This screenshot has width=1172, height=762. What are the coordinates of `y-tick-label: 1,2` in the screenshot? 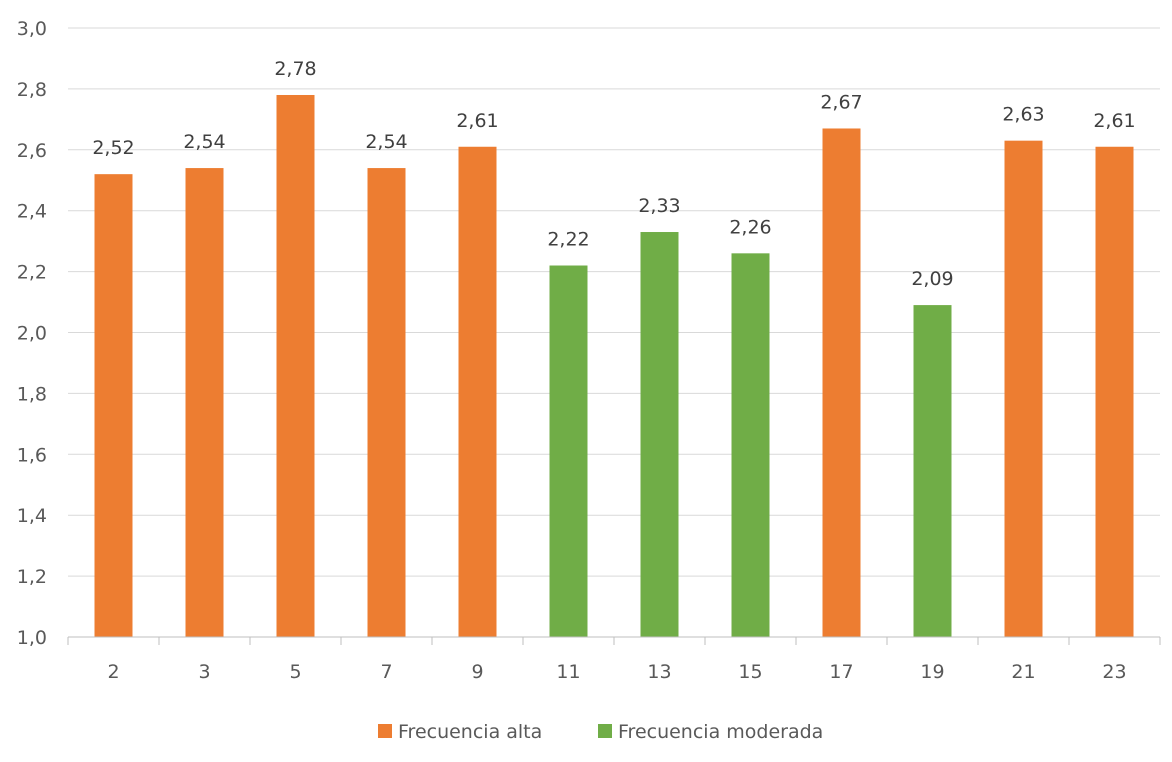 It's located at (32, 577).